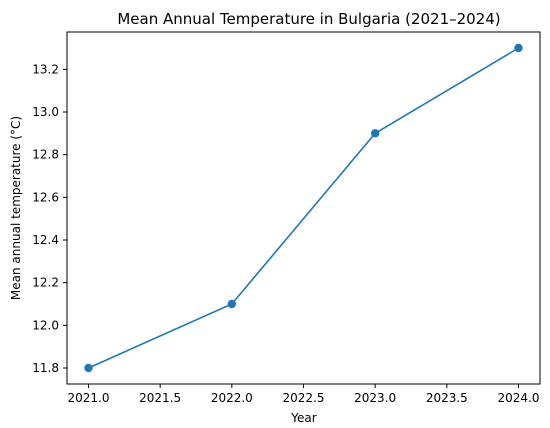 Image resolution: width=550 pixels, height=428 pixels. I want to click on y-tick-label: 13.0, so click(45, 112).